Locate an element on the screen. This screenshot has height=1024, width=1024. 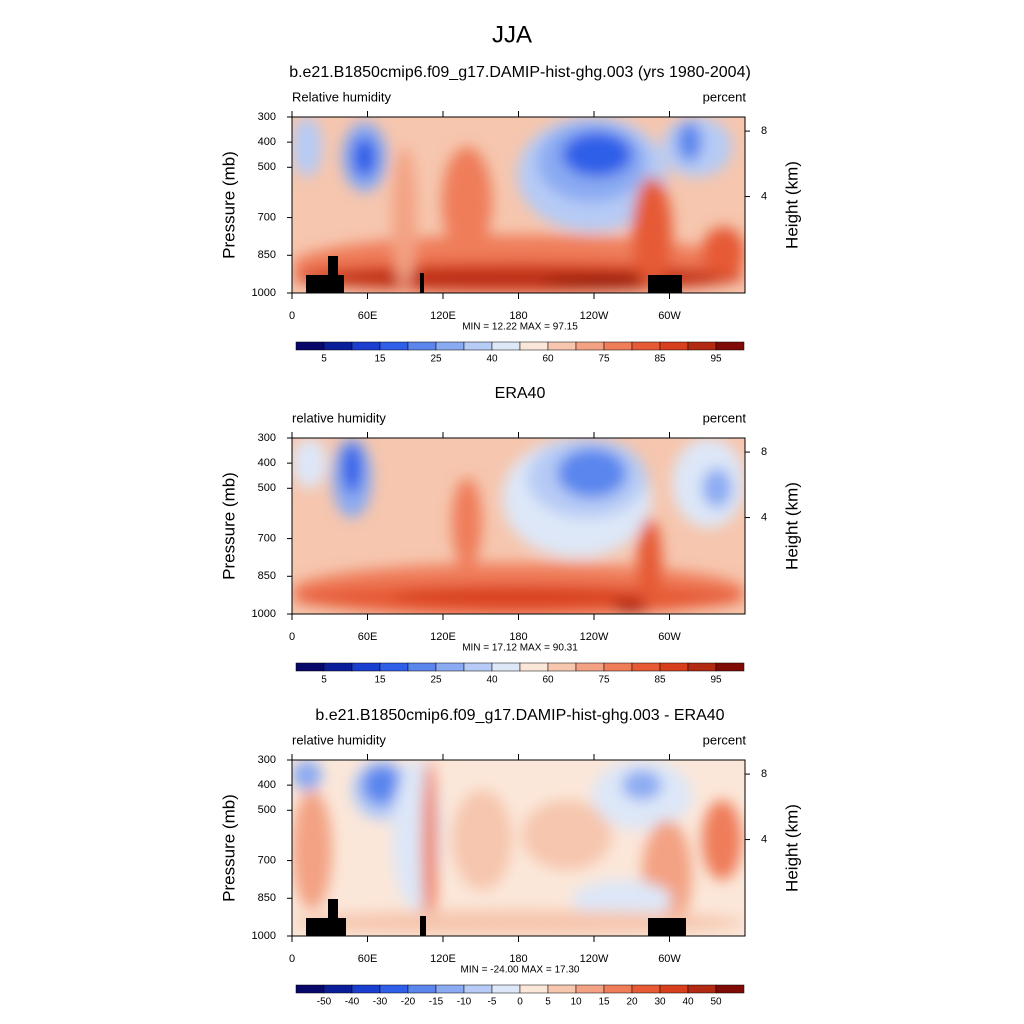
colorbar-label: -5 is located at coordinates (492, 1002).